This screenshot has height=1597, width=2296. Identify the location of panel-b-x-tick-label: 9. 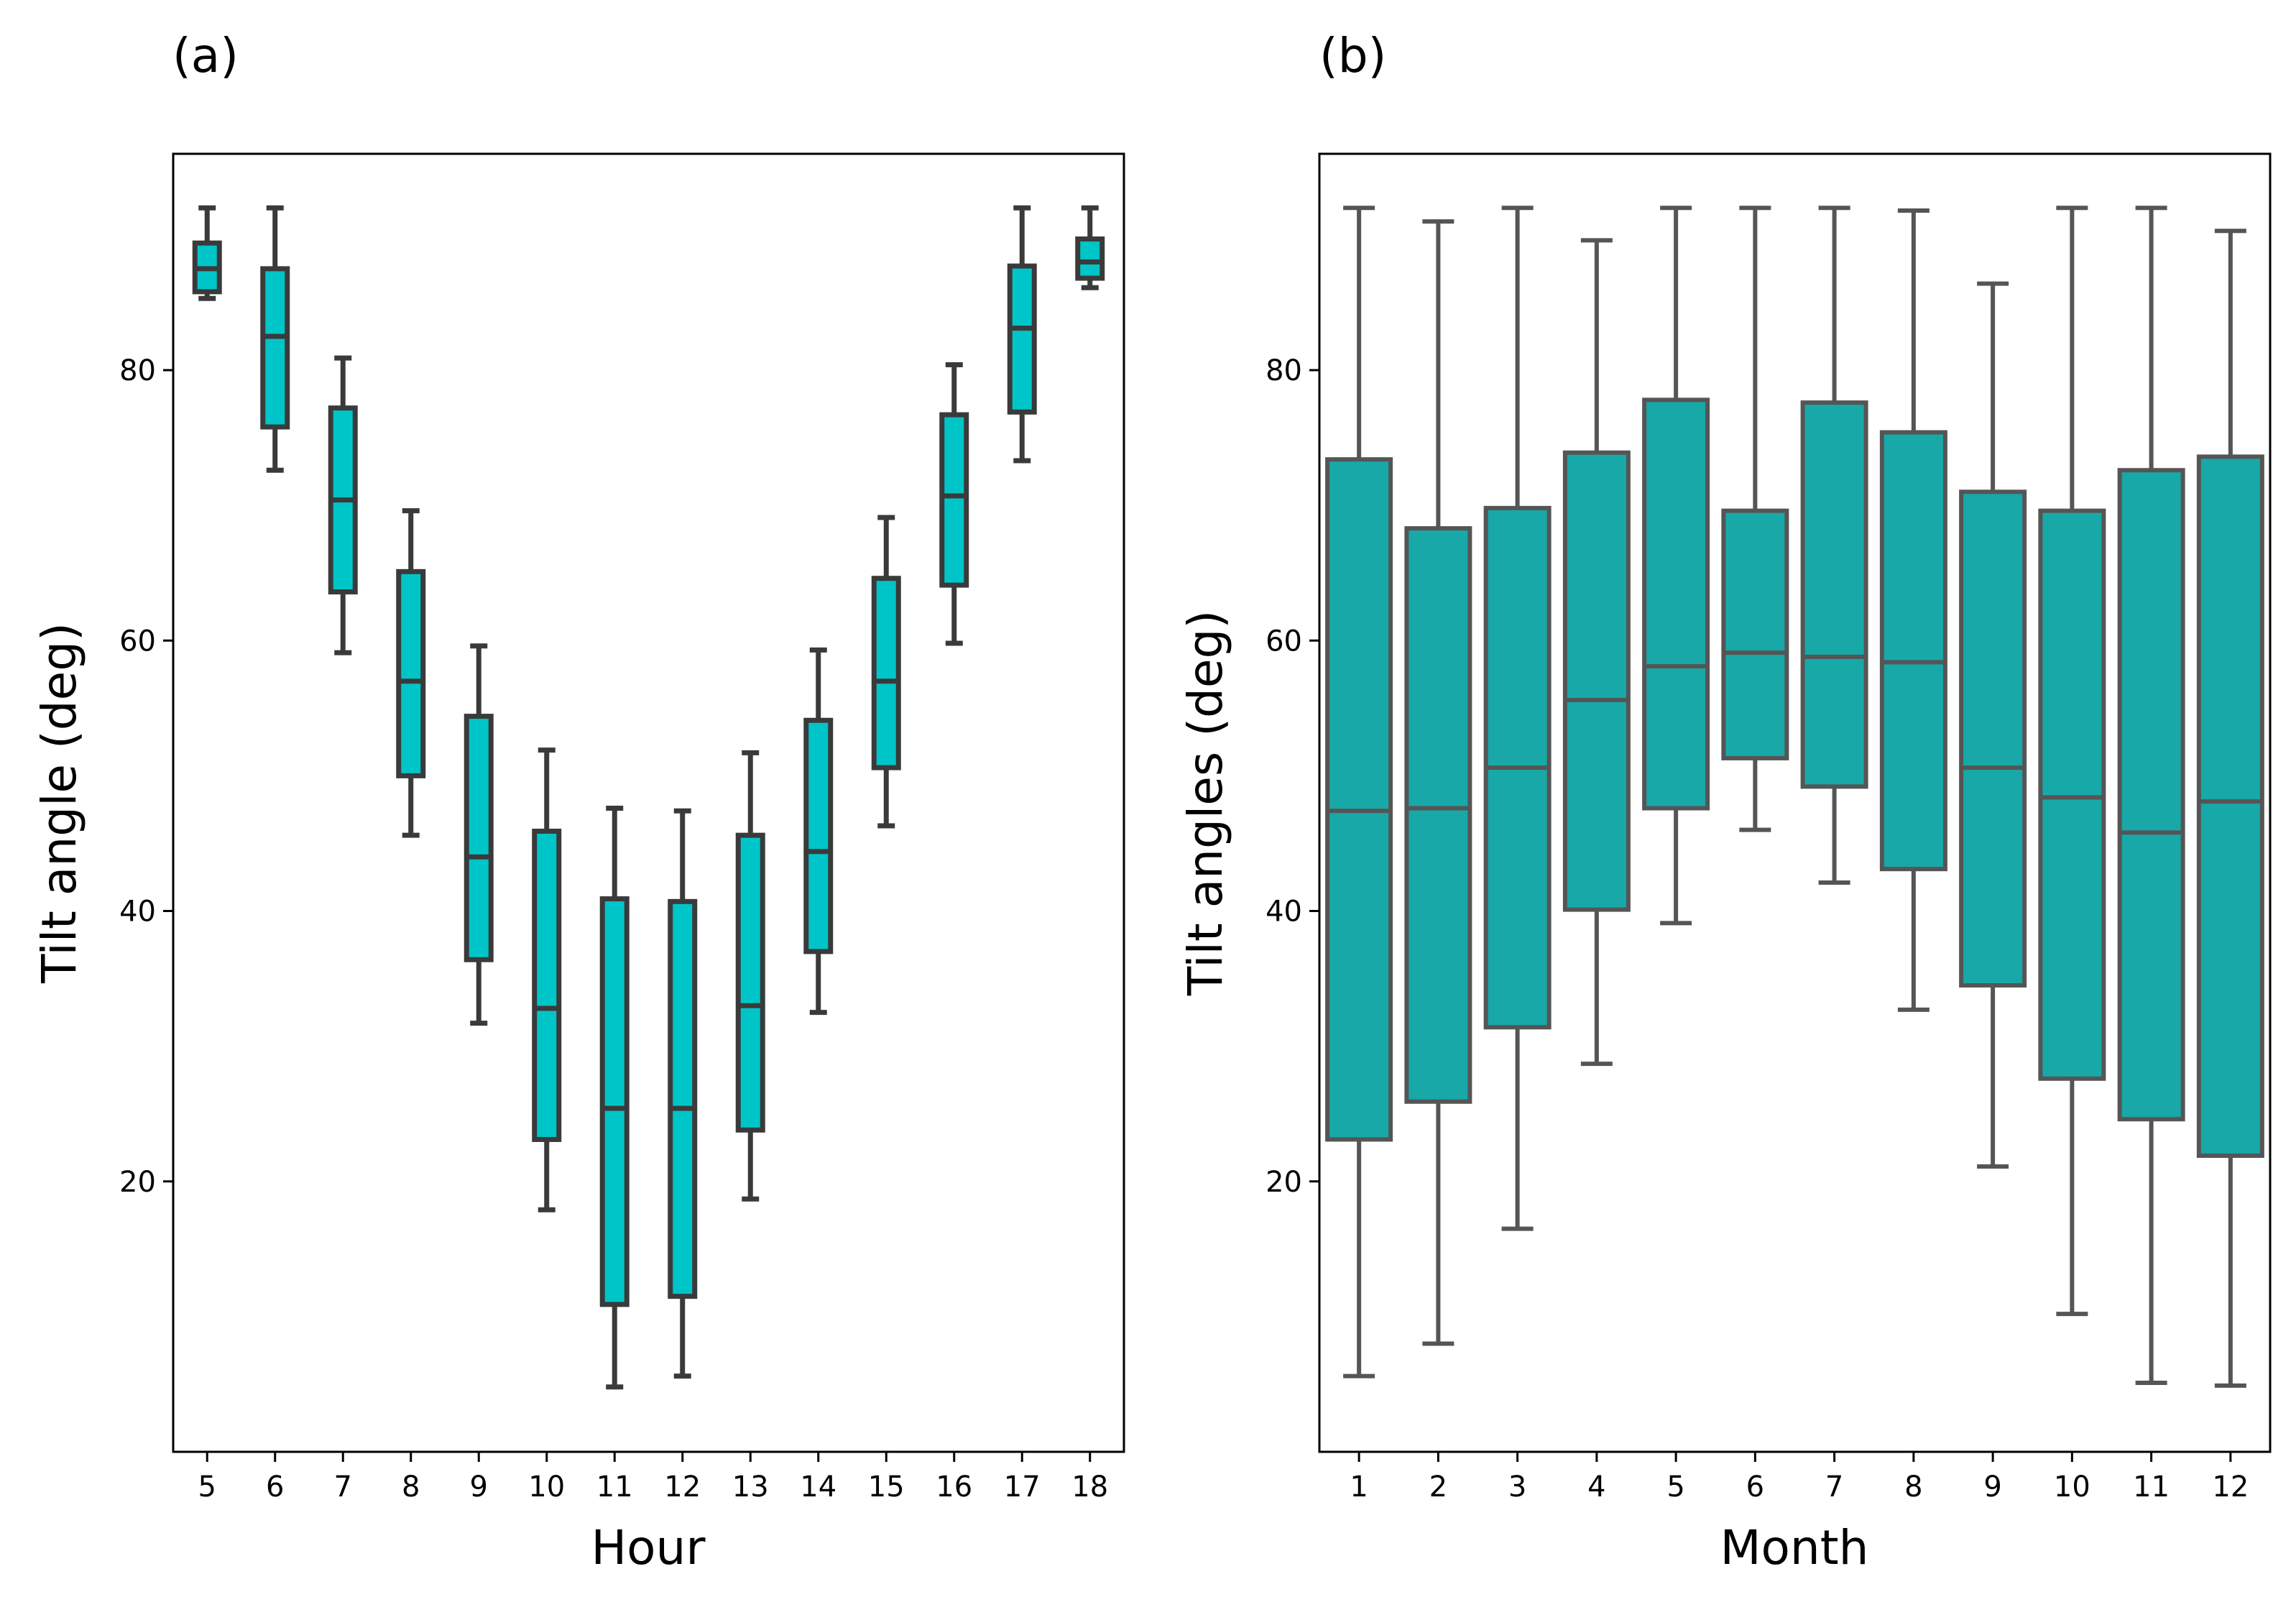
(1992, 1487).